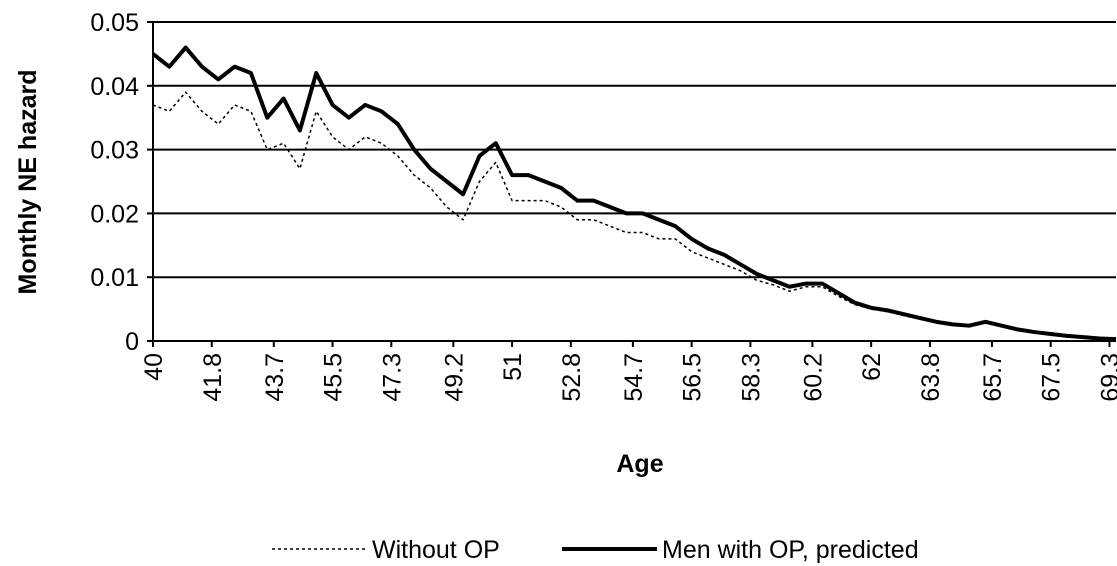 The image size is (1117, 566). Describe the element at coordinates (639, 464) in the screenshot. I see `x-axis-label: Age` at that location.